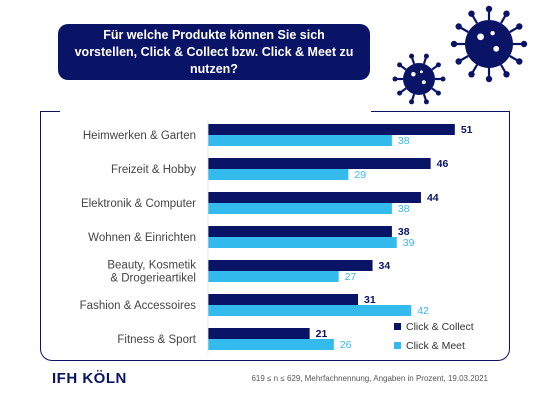 This screenshot has width=550, height=413. Describe the element at coordinates (440, 327) in the screenshot. I see `legend-label: Click & Collect` at that location.